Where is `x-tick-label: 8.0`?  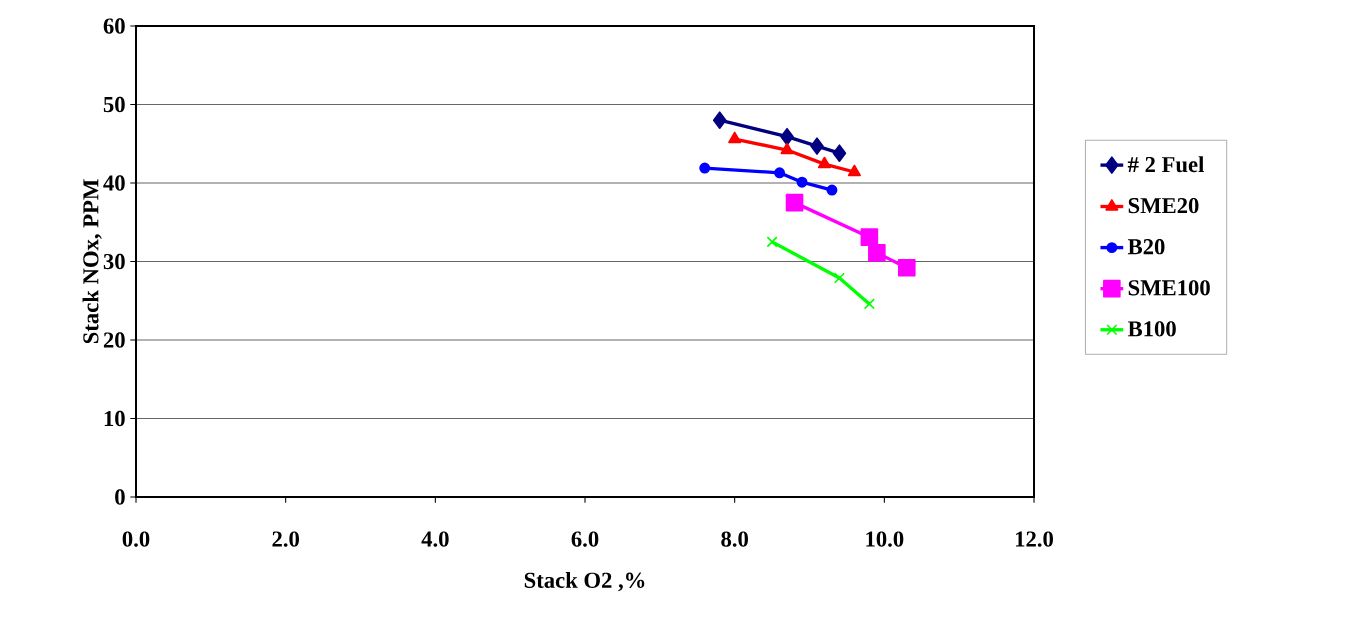
x-tick-label: 8.0 is located at coordinates (734, 539).